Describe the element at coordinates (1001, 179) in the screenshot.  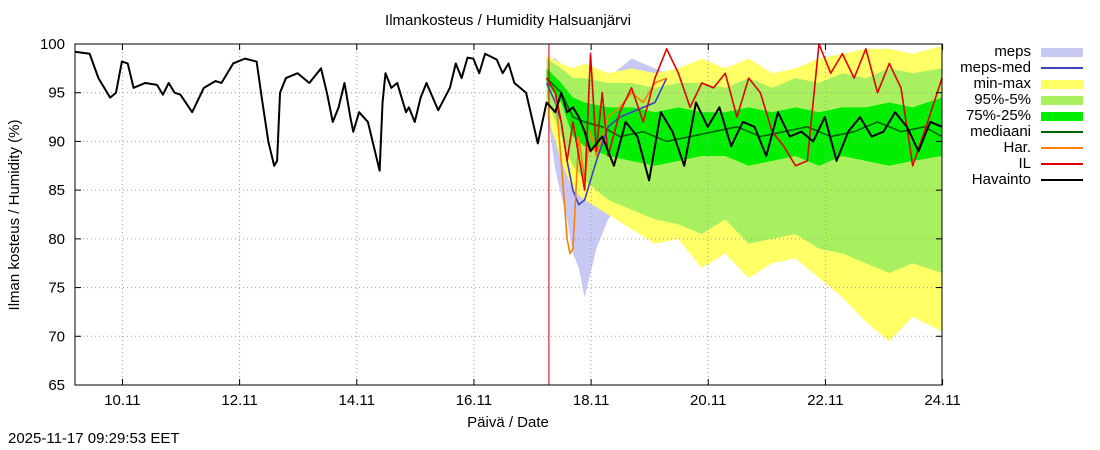
I see `legend-label: Havainto` at that location.